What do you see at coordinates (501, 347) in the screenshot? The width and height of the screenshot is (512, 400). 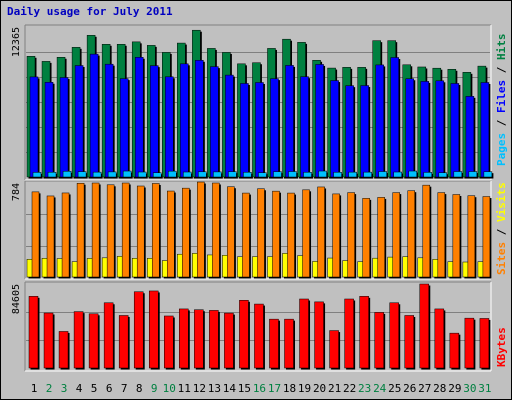 I see `legend-kbytes: KBytes` at bounding box center [501, 347].